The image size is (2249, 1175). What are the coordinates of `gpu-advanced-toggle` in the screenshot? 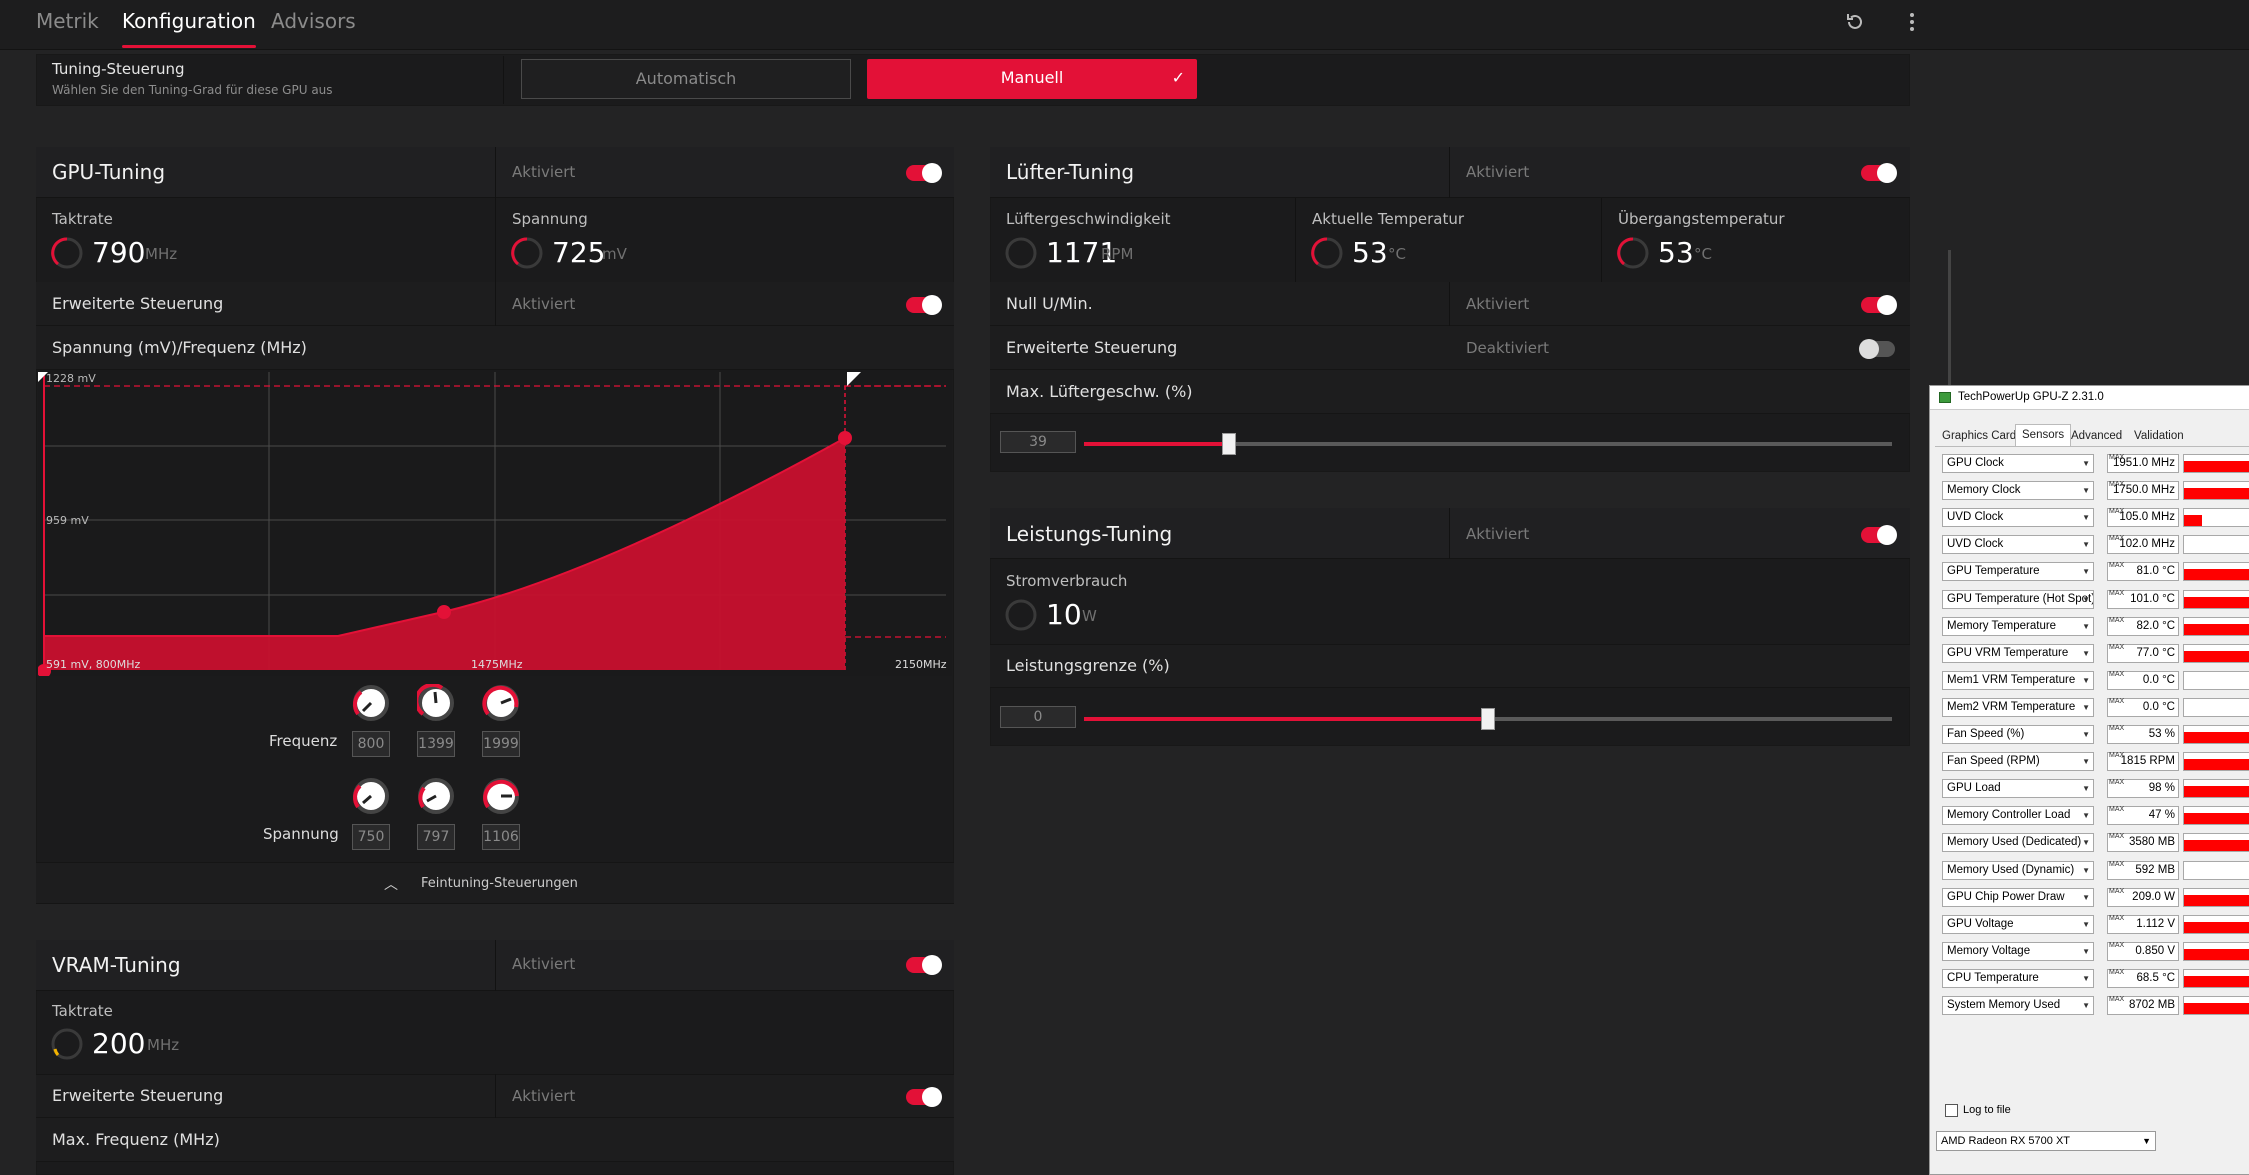 It's located at (924, 305).